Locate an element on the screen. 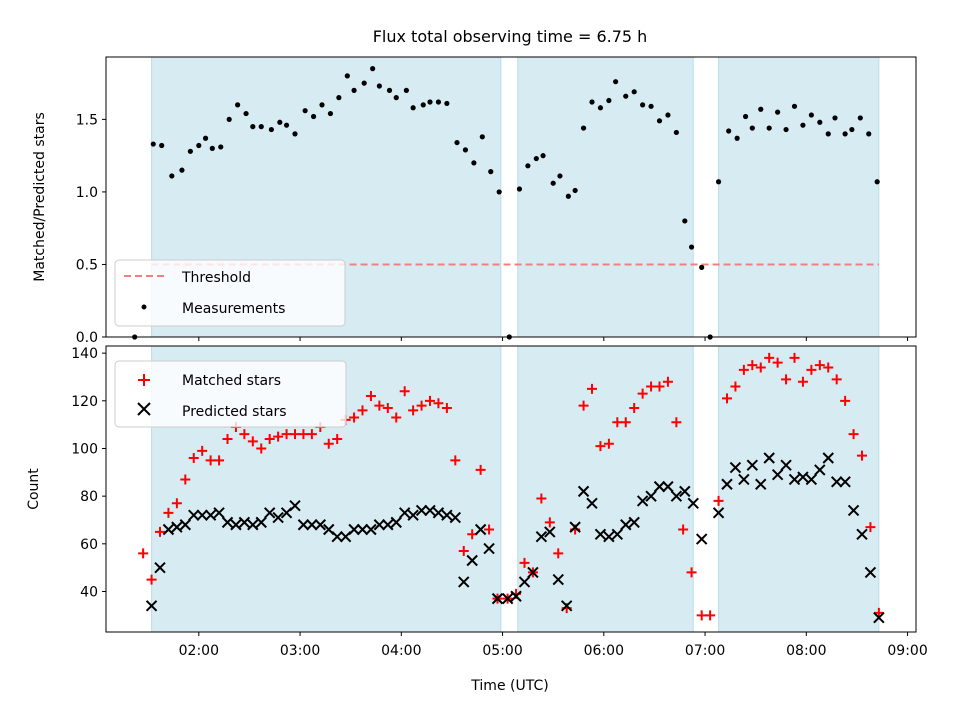 This screenshot has height=720, width=960. legend-measurements-swatch is located at coordinates (144, 307).